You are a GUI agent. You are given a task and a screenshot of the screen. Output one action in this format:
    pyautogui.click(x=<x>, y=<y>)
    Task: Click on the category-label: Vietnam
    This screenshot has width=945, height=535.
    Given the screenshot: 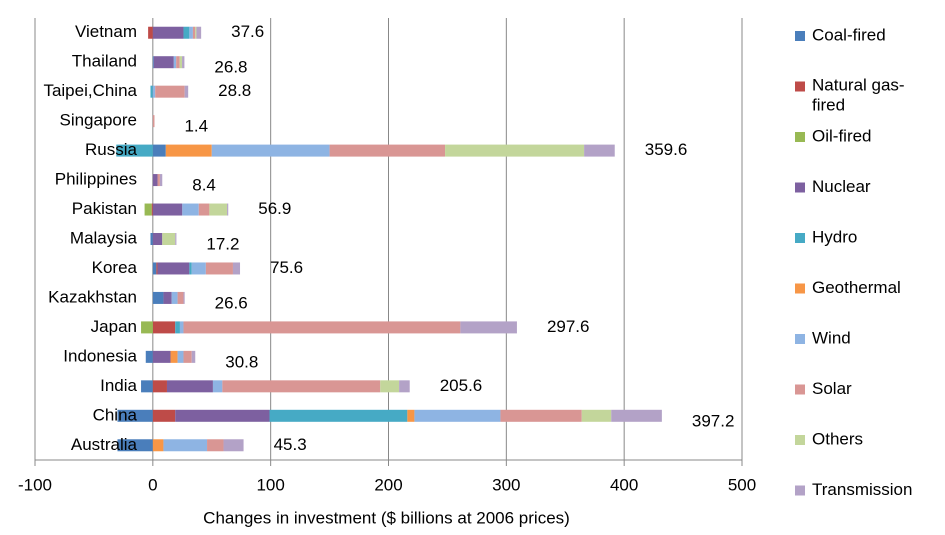 What is the action you would take?
    pyautogui.click(x=106, y=31)
    